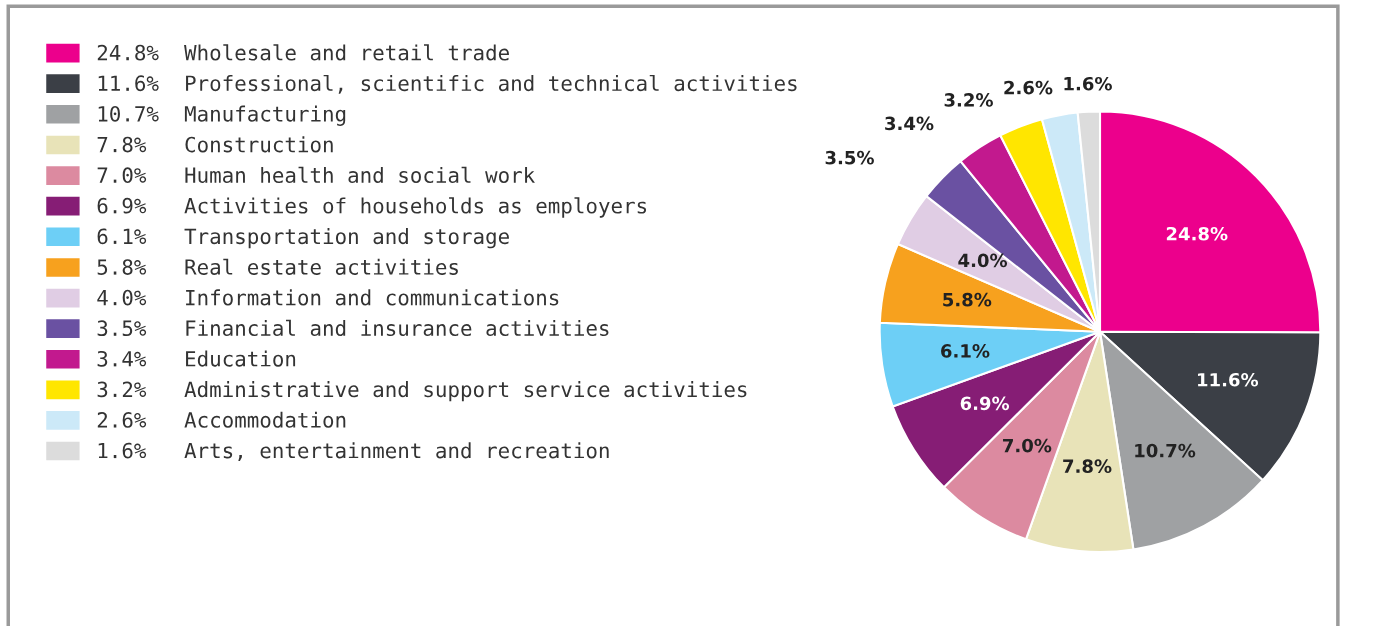  I want to click on legend-label: 1.6% Arts, entertainment and recreation, so click(353, 452).